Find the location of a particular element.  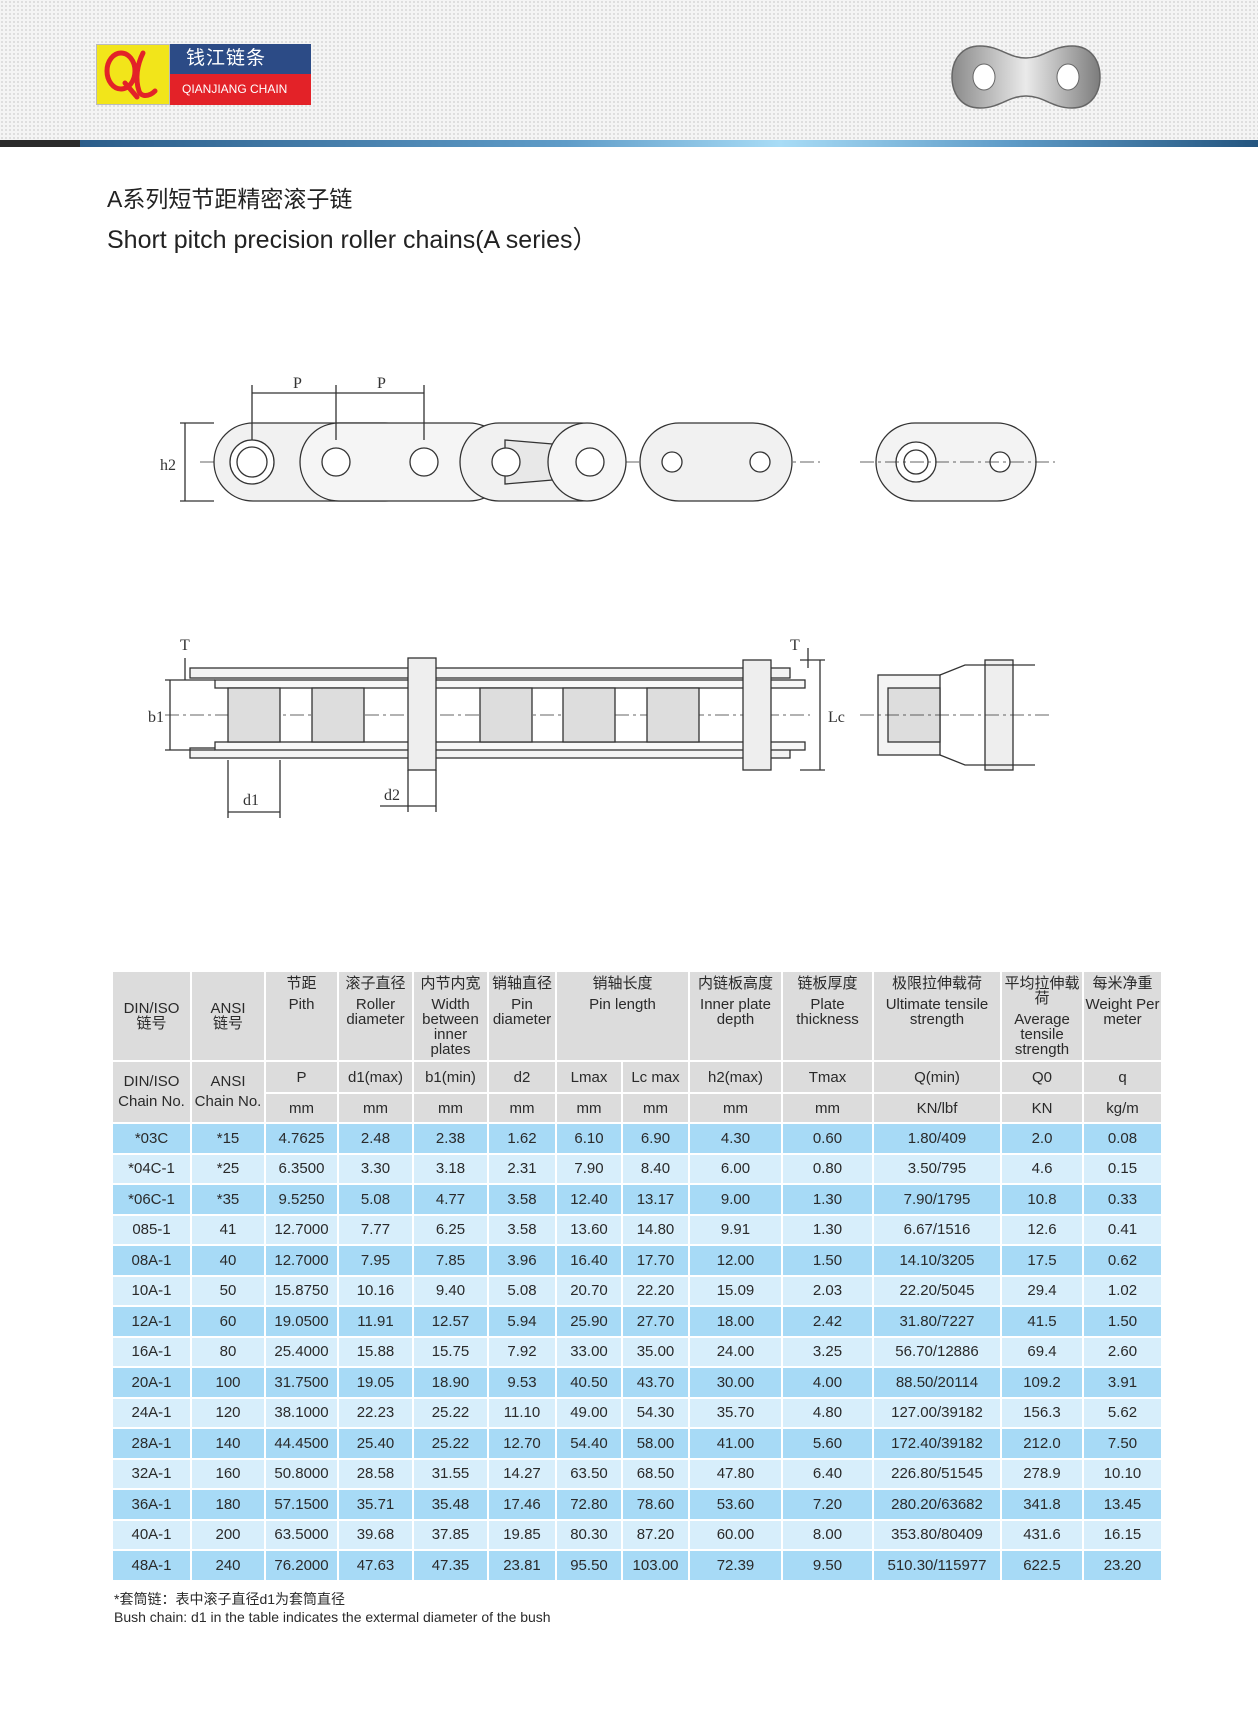

table-cell: 08A-1 is located at coordinates (151, 1260).